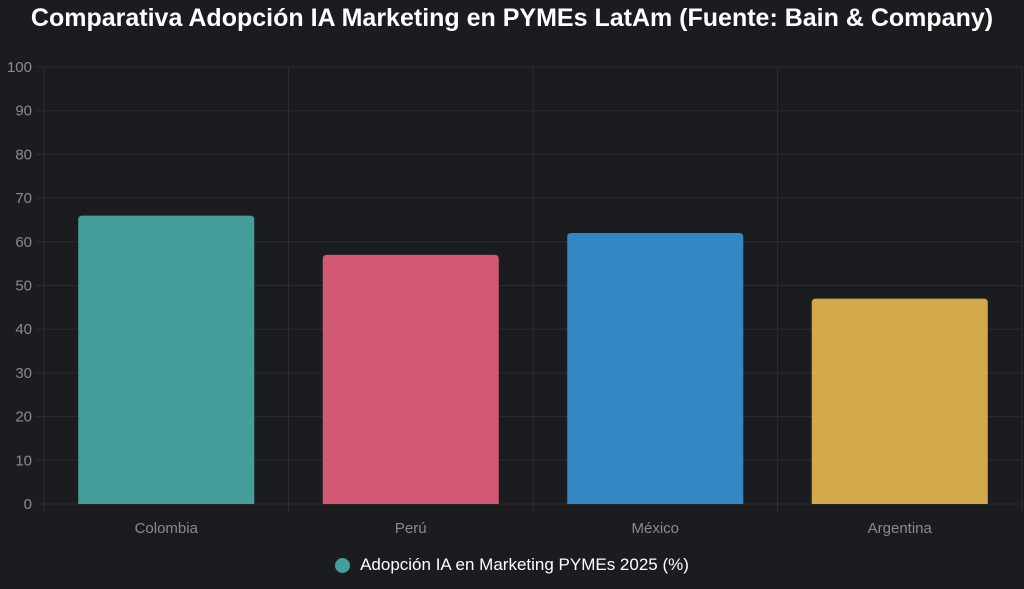  Describe the element at coordinates (655, 368) in the screenshot. I see `bar-méxico` at that location.